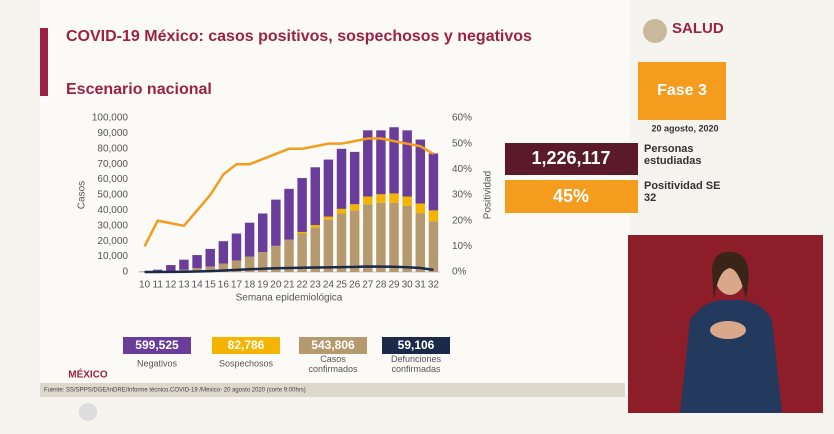 The image size is (834, 434). Describe the element at coordinates (316, 285) in the screenshot. I see `x-tick-label: 23` at that location.